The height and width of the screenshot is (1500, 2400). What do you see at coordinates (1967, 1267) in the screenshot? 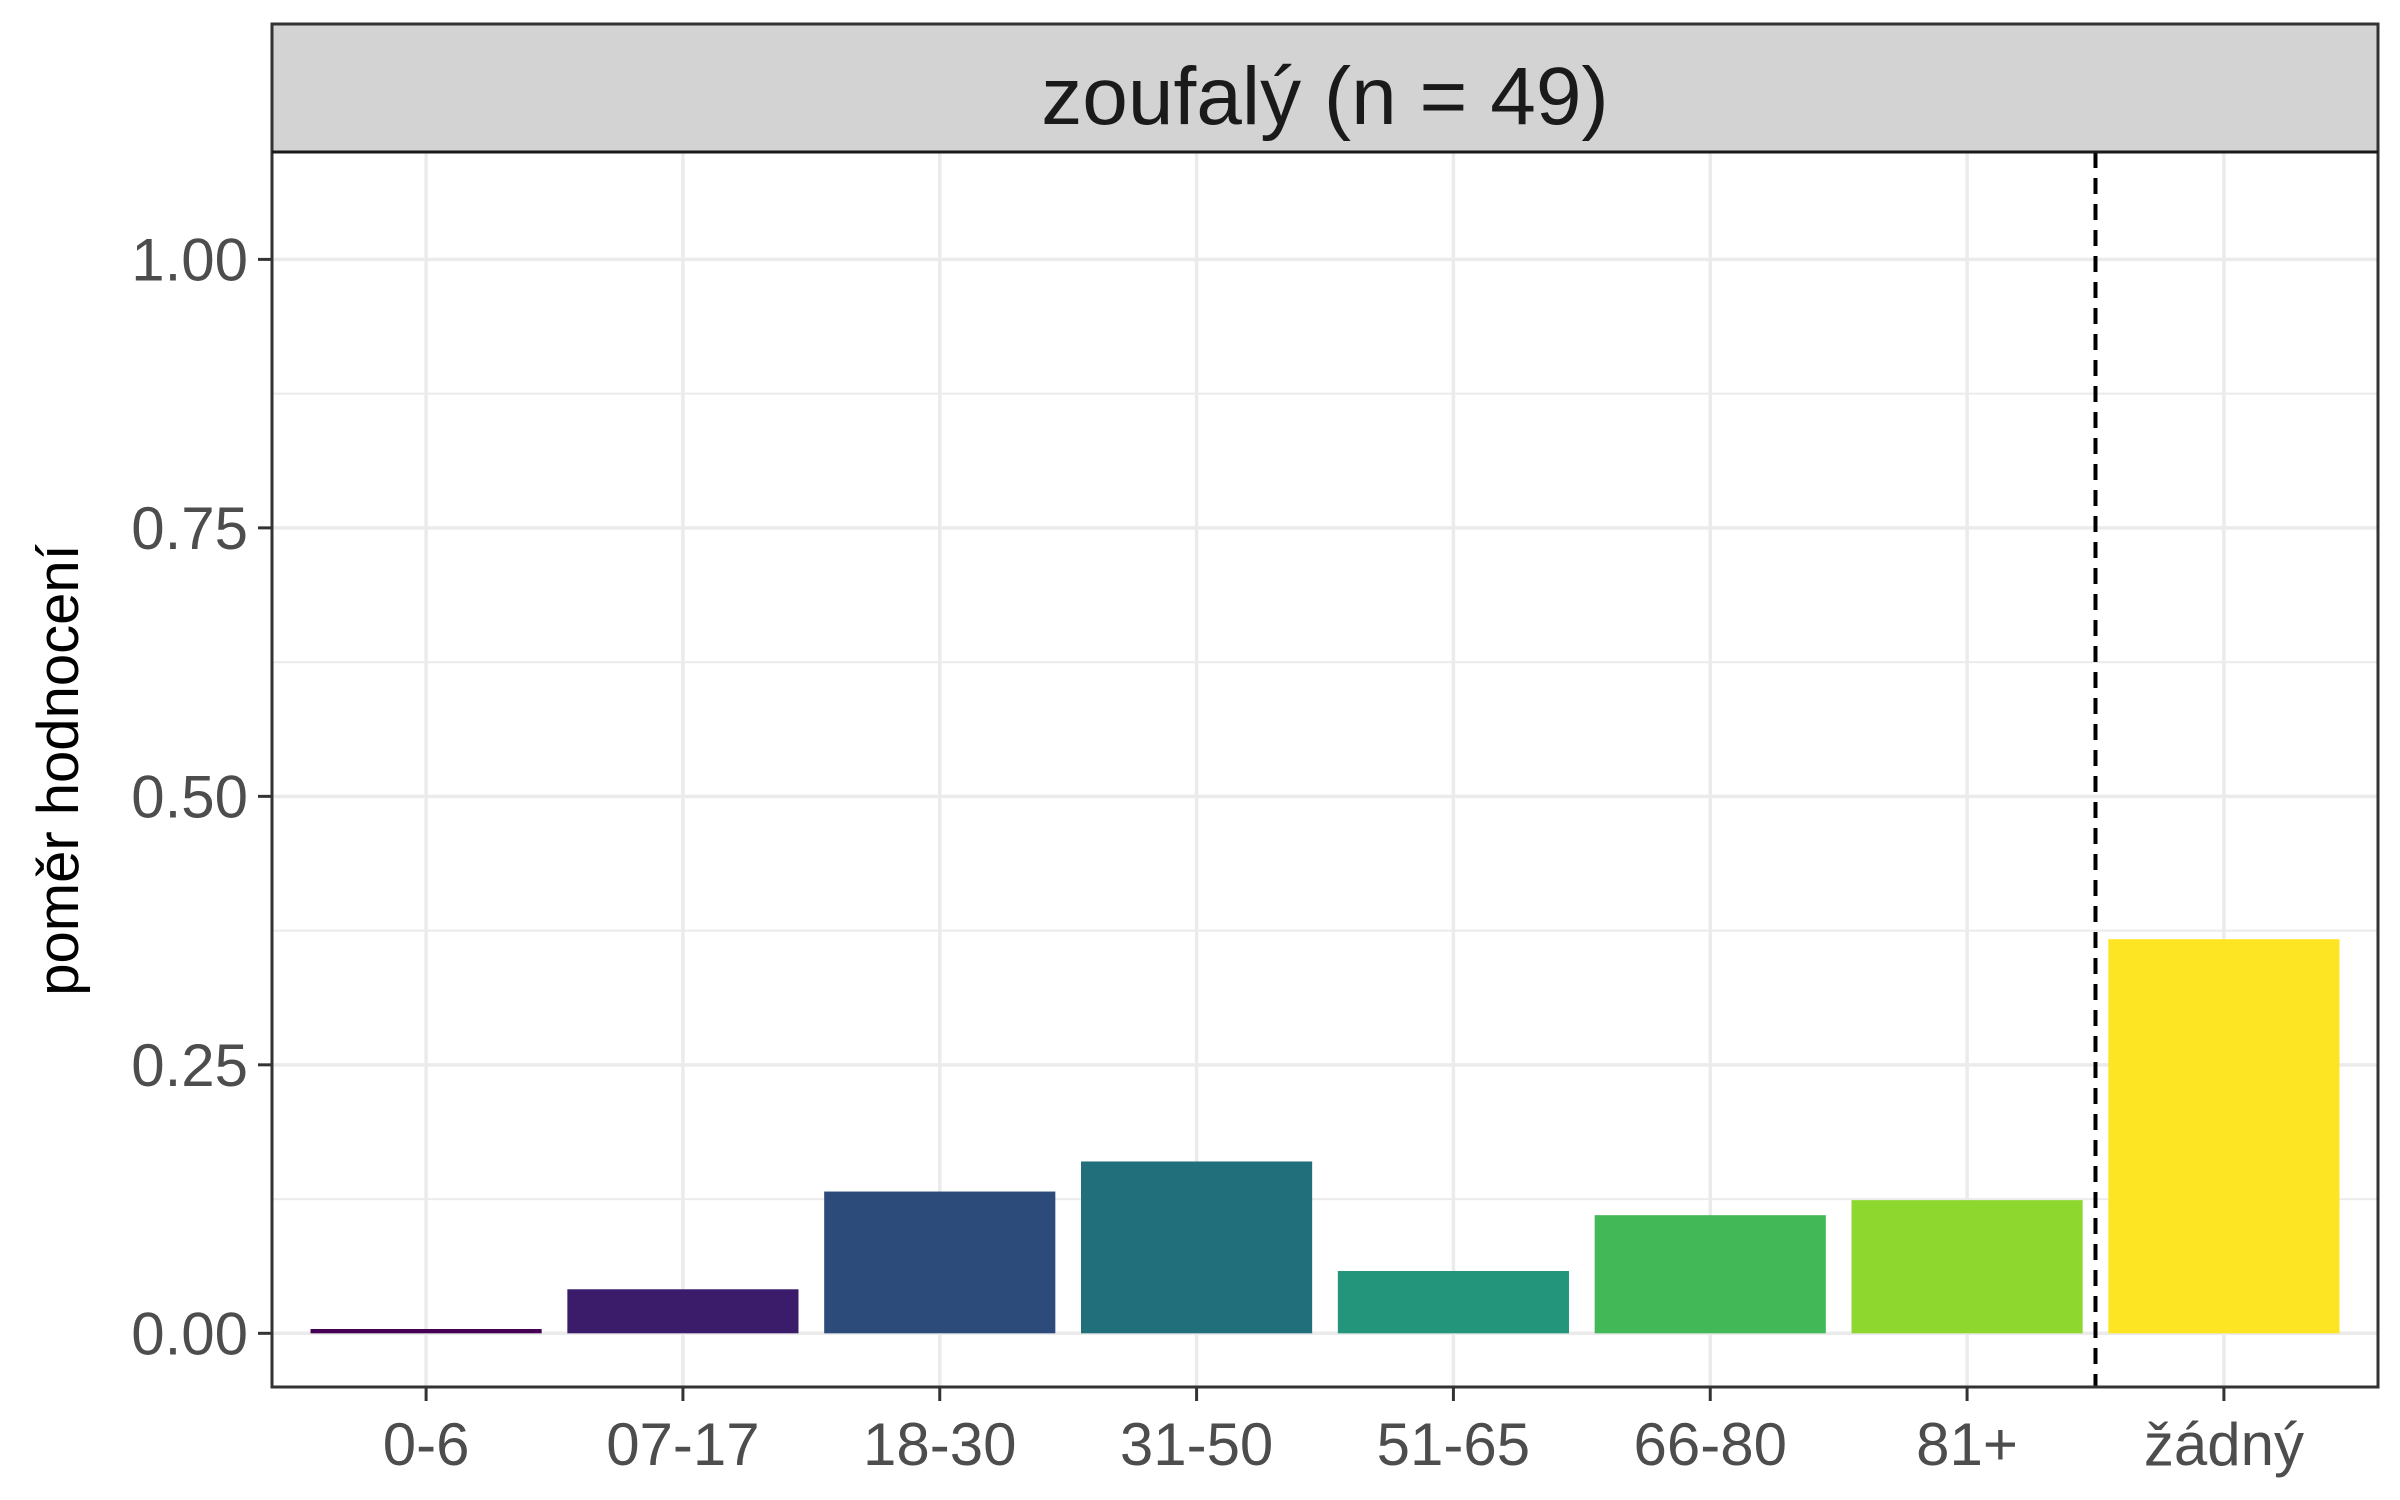
I see `bar-81+` at bounding box center [1967, 1267].